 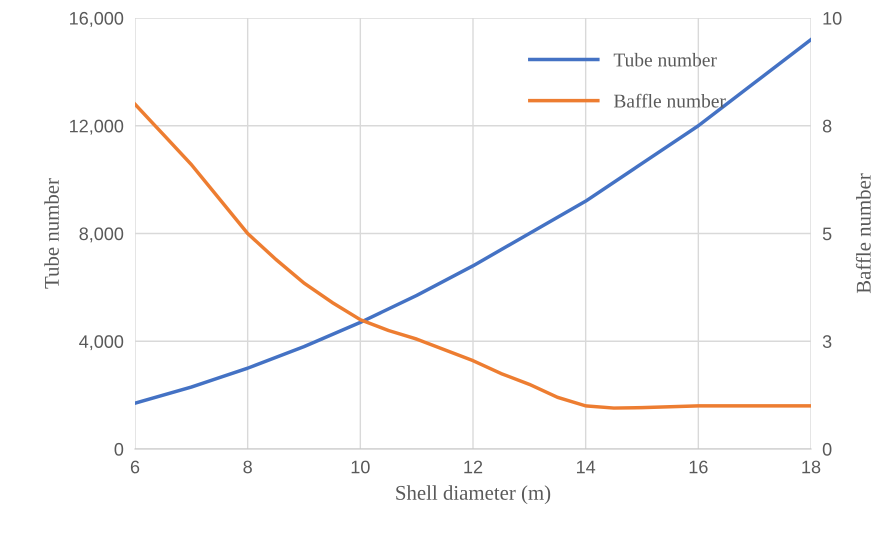 I want to click on x-tick-label: 6, so click(x=135, y=467).